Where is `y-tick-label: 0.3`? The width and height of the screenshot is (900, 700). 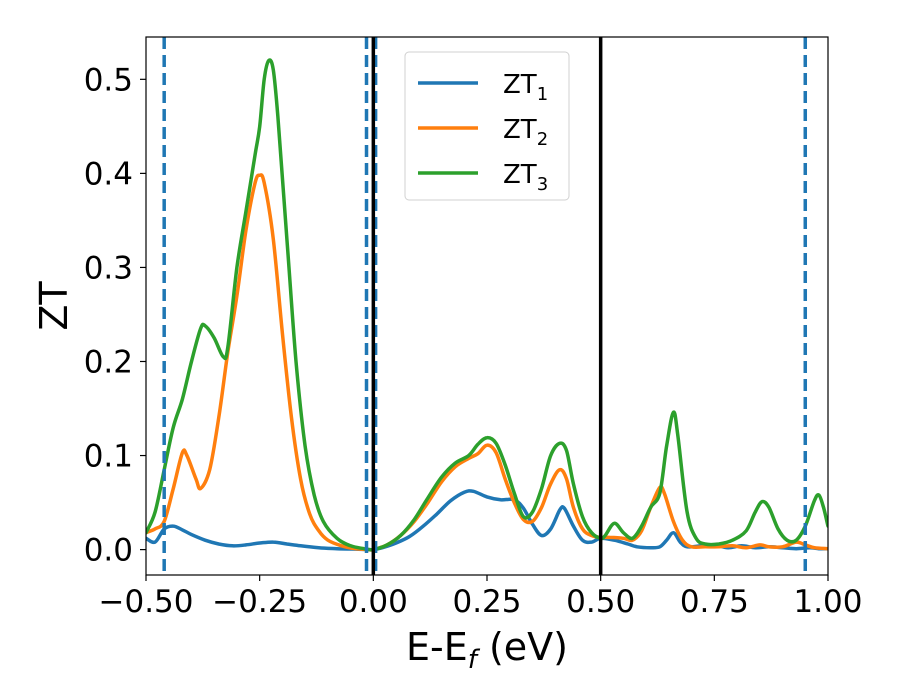 y-tick-label: 0.3 is located at coordinates (108, 268).